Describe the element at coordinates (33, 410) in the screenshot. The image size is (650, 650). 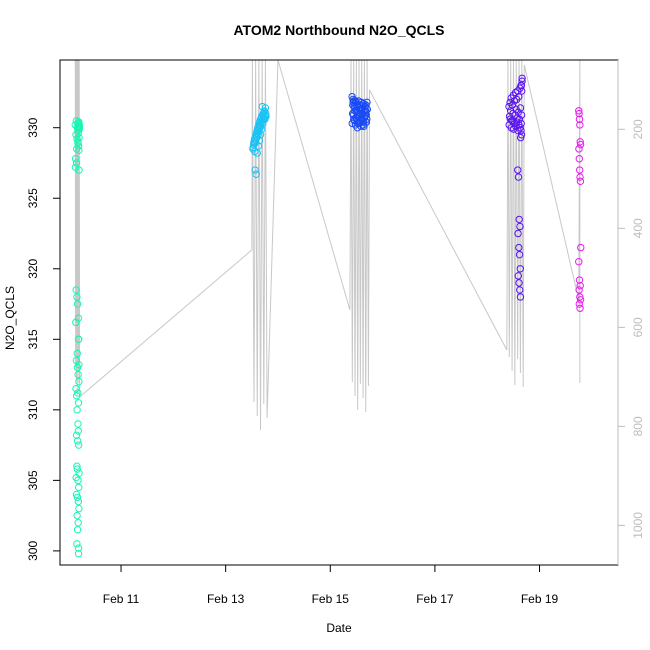
I see `y-tick-label: 310` at that location.